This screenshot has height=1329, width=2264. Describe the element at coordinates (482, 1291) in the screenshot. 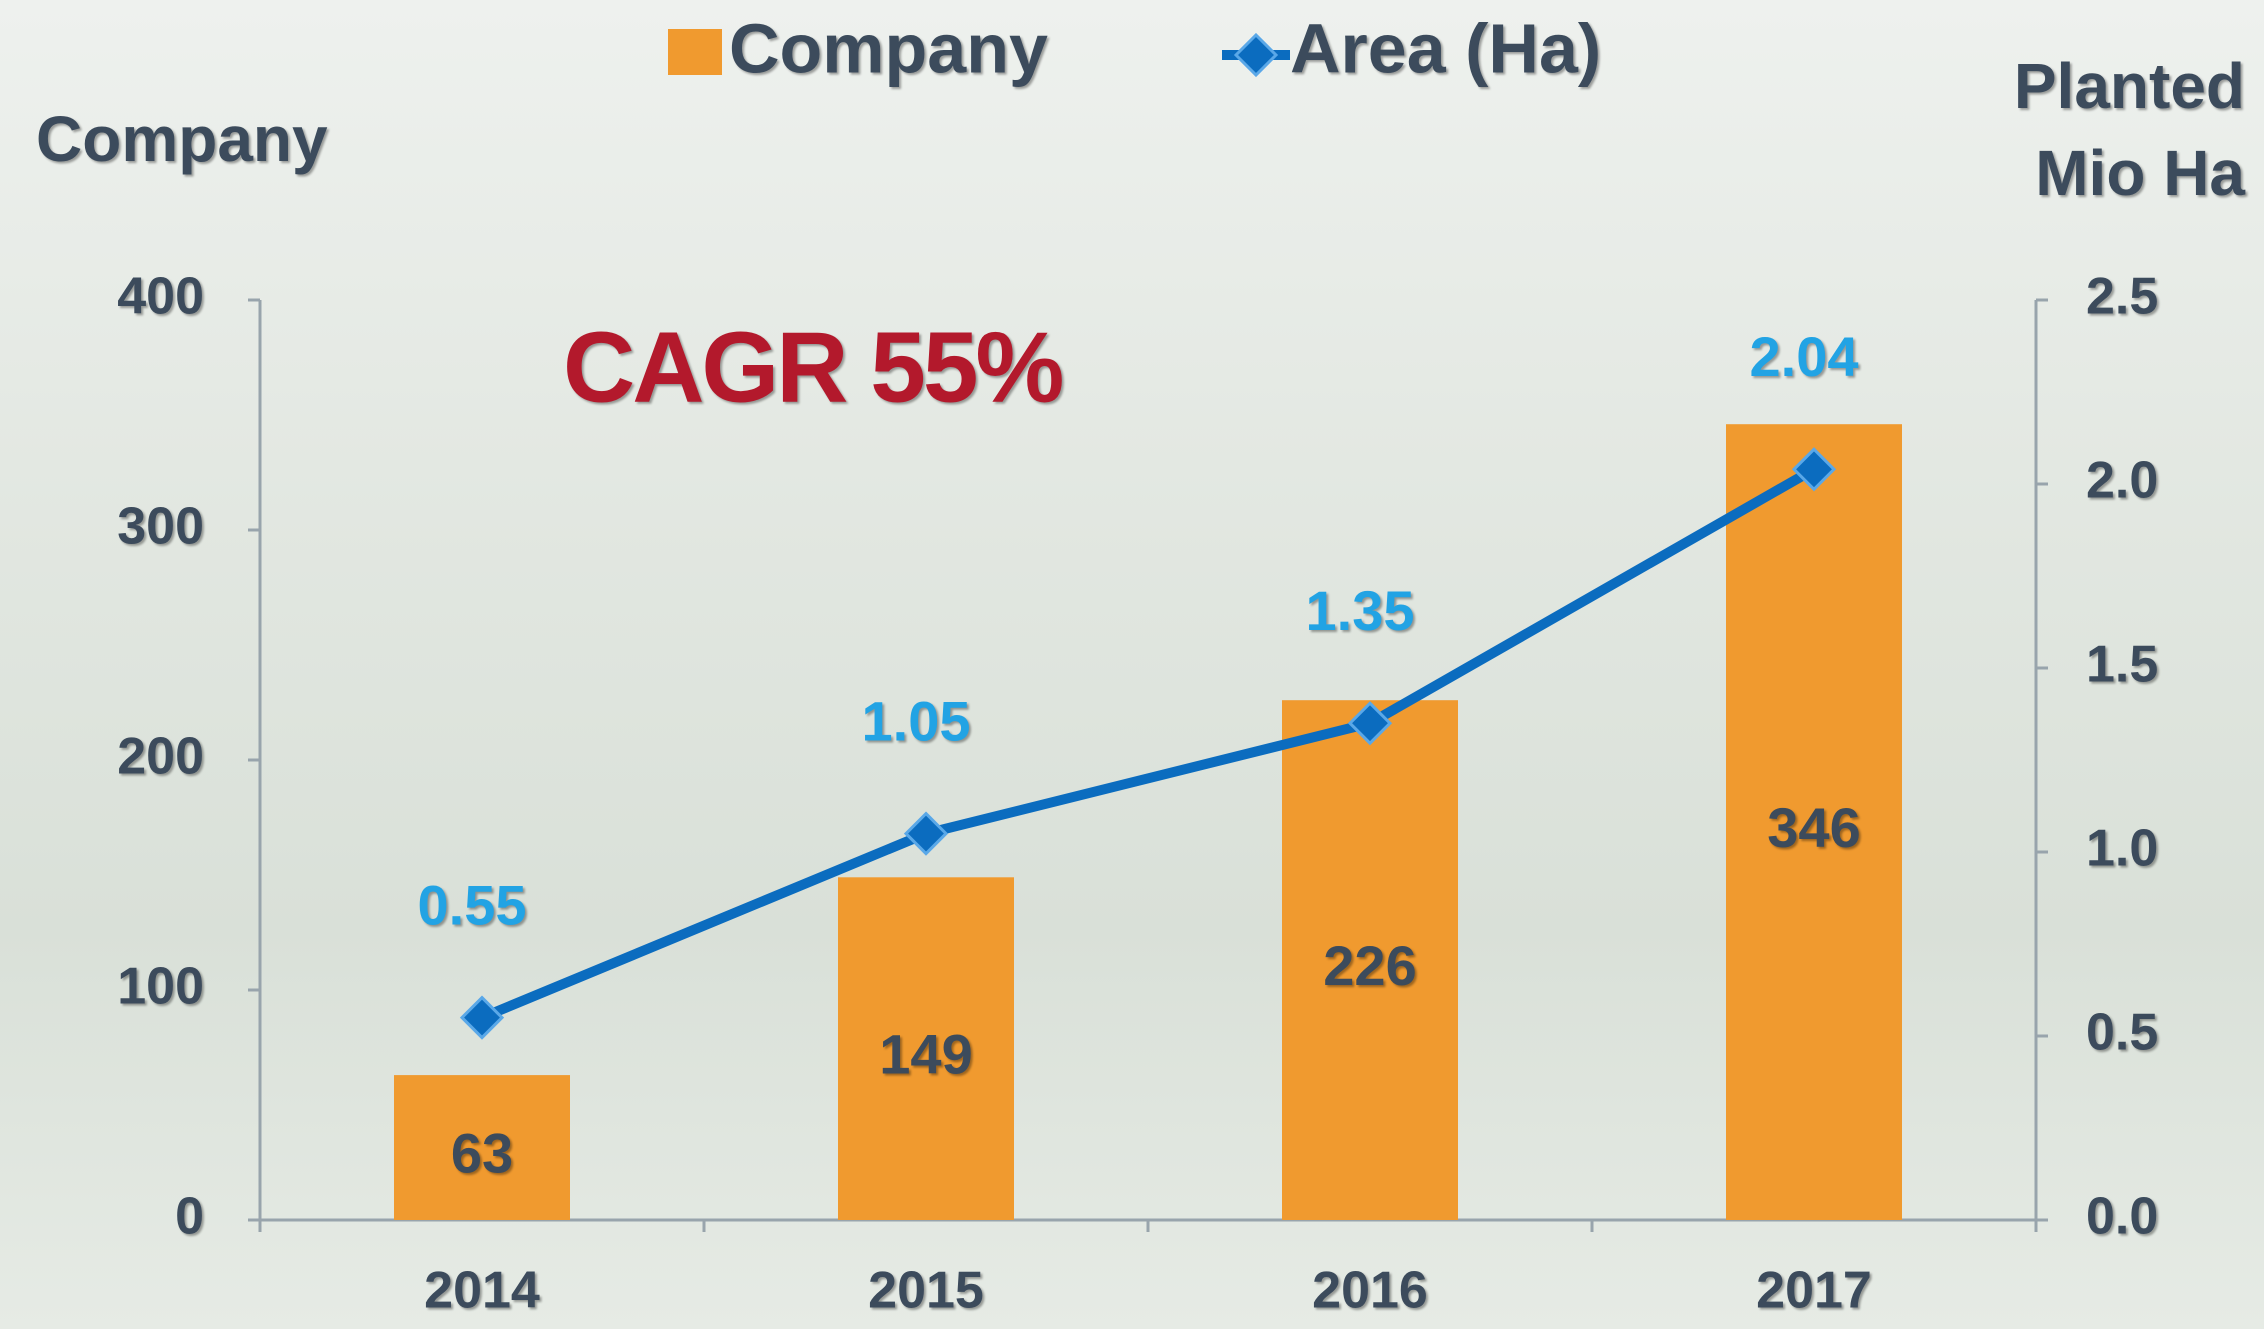

I see `x-tick-label: 2014` at that location.